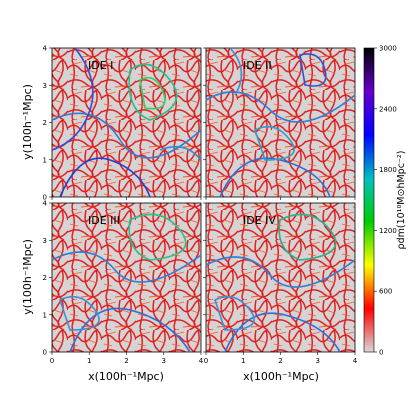 Image resolution: width=415 pixels, height=415 pixels. I want to click on colorbar-ticks: 0 600 1200 1800 2400 3000, so click(385, 201).